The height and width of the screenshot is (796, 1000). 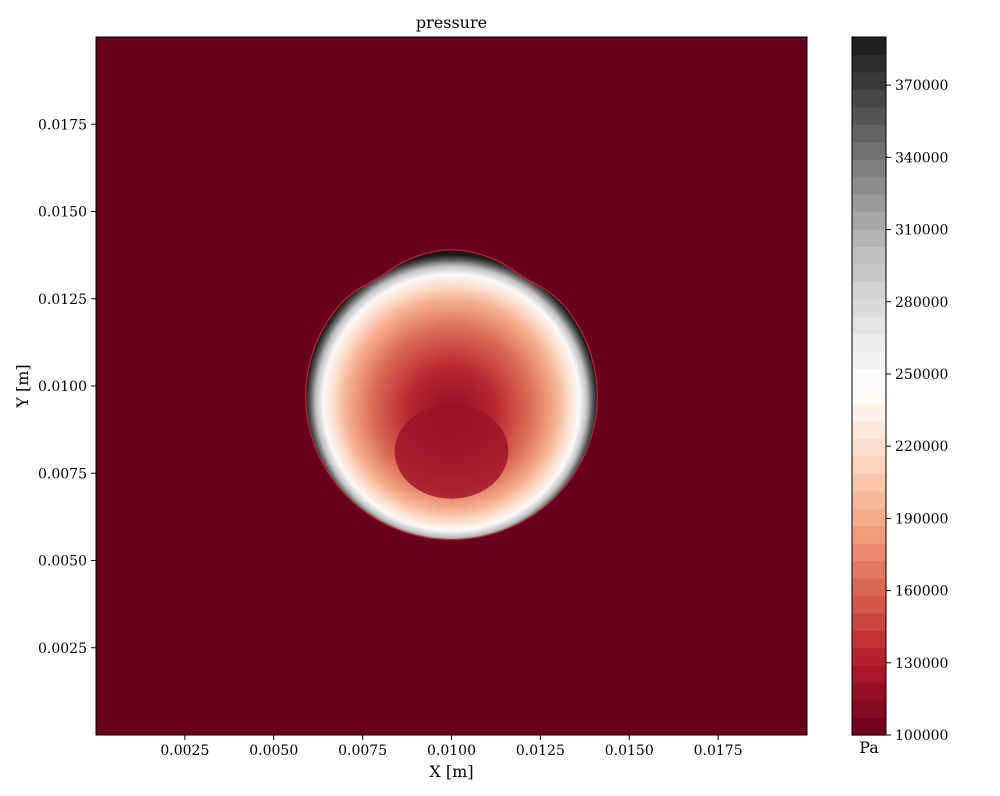 What do you see at coordinates (451, 771) in the screenshot?
I see `x-axis-label: X [m]` at bounding box center [451, 771].